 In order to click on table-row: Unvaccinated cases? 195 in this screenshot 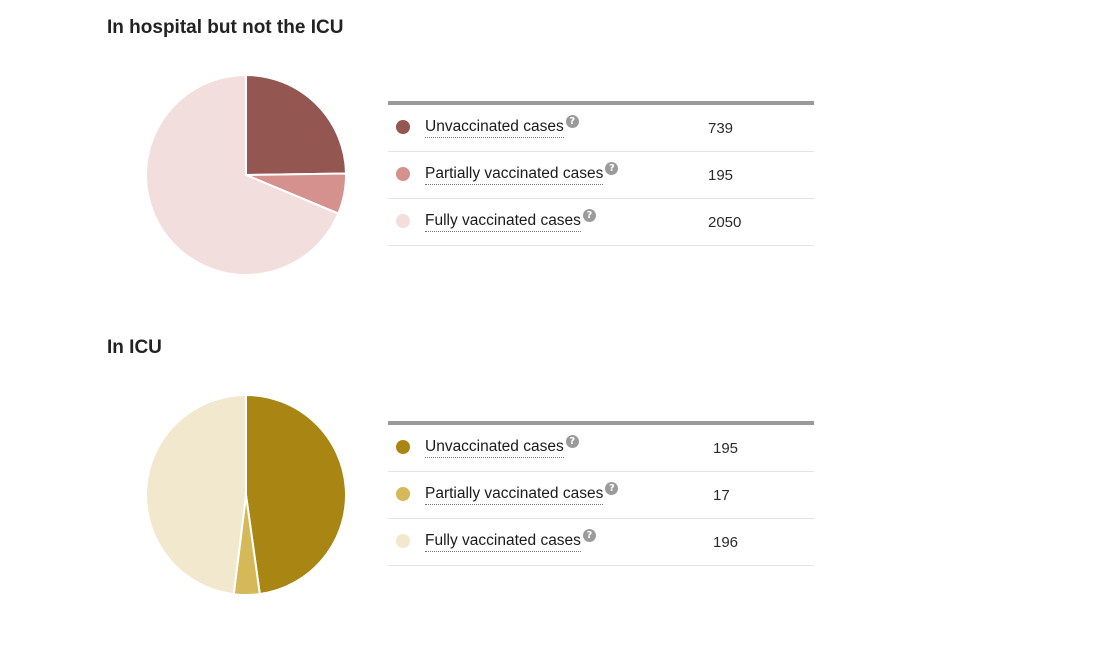, I will do `click(601, 448)`.